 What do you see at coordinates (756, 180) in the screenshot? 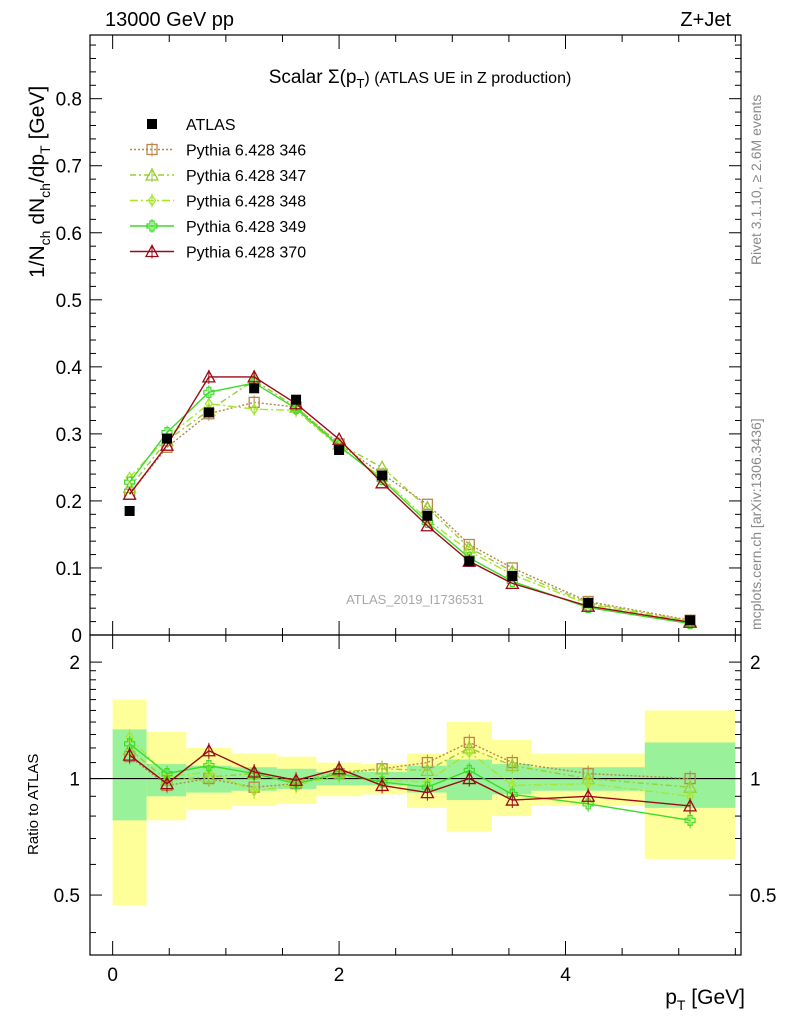
I see `rivet-label: Rivet 3.1.10, ≥ 2.6M events` at bounding box center [756, 180].